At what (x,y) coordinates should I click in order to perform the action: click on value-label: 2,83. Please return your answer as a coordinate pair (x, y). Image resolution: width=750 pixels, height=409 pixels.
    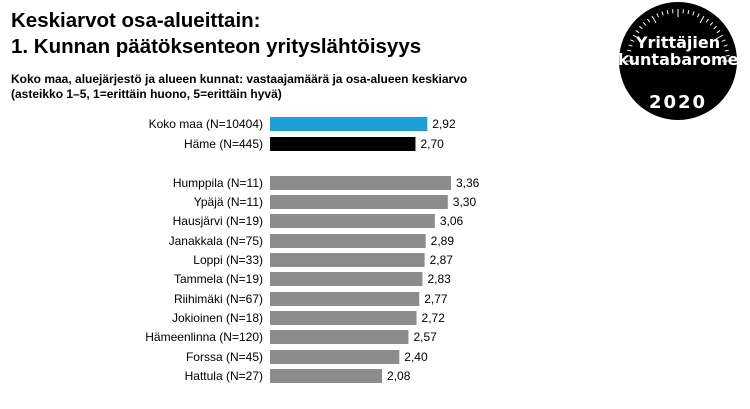
    Looking at the image, I should click on (439, 279).